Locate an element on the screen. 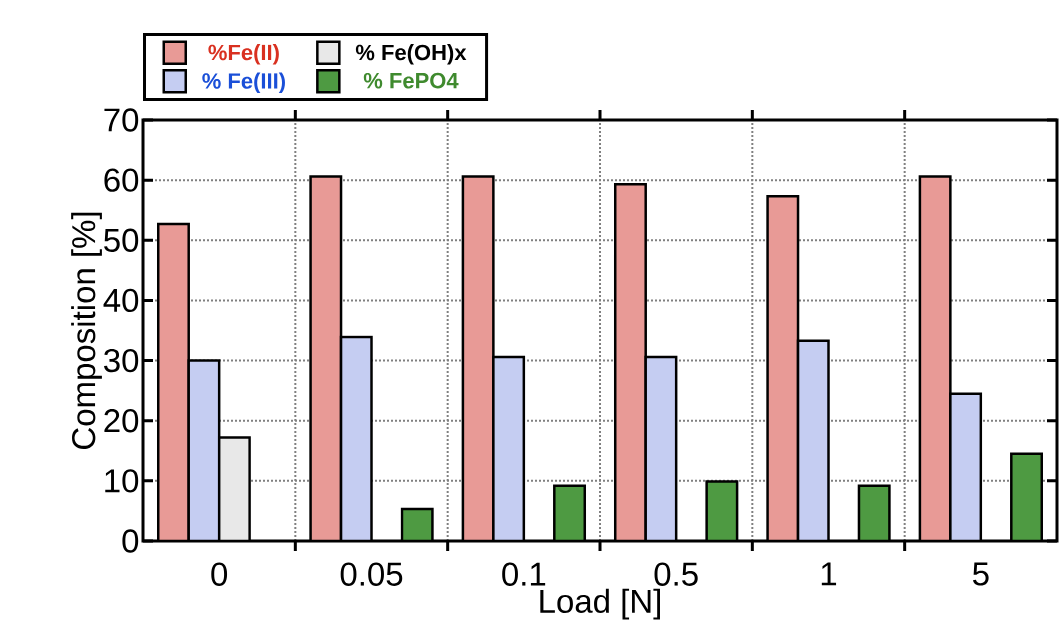 Image resolution: width=1061 pixels, height=636 pixels. legend-label: % Fe(III) is located at coordinates (243, 83).